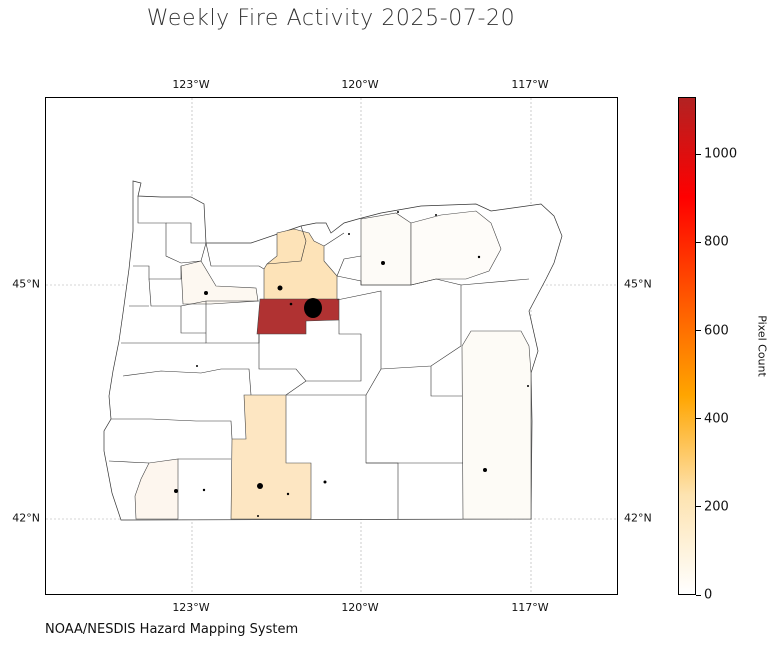 The height and width of the screenshot is (647, 777). Describe the element at coordinates (26, 284) in the screenshot. I see `lat-tick-left-0: 45°N` at that location.